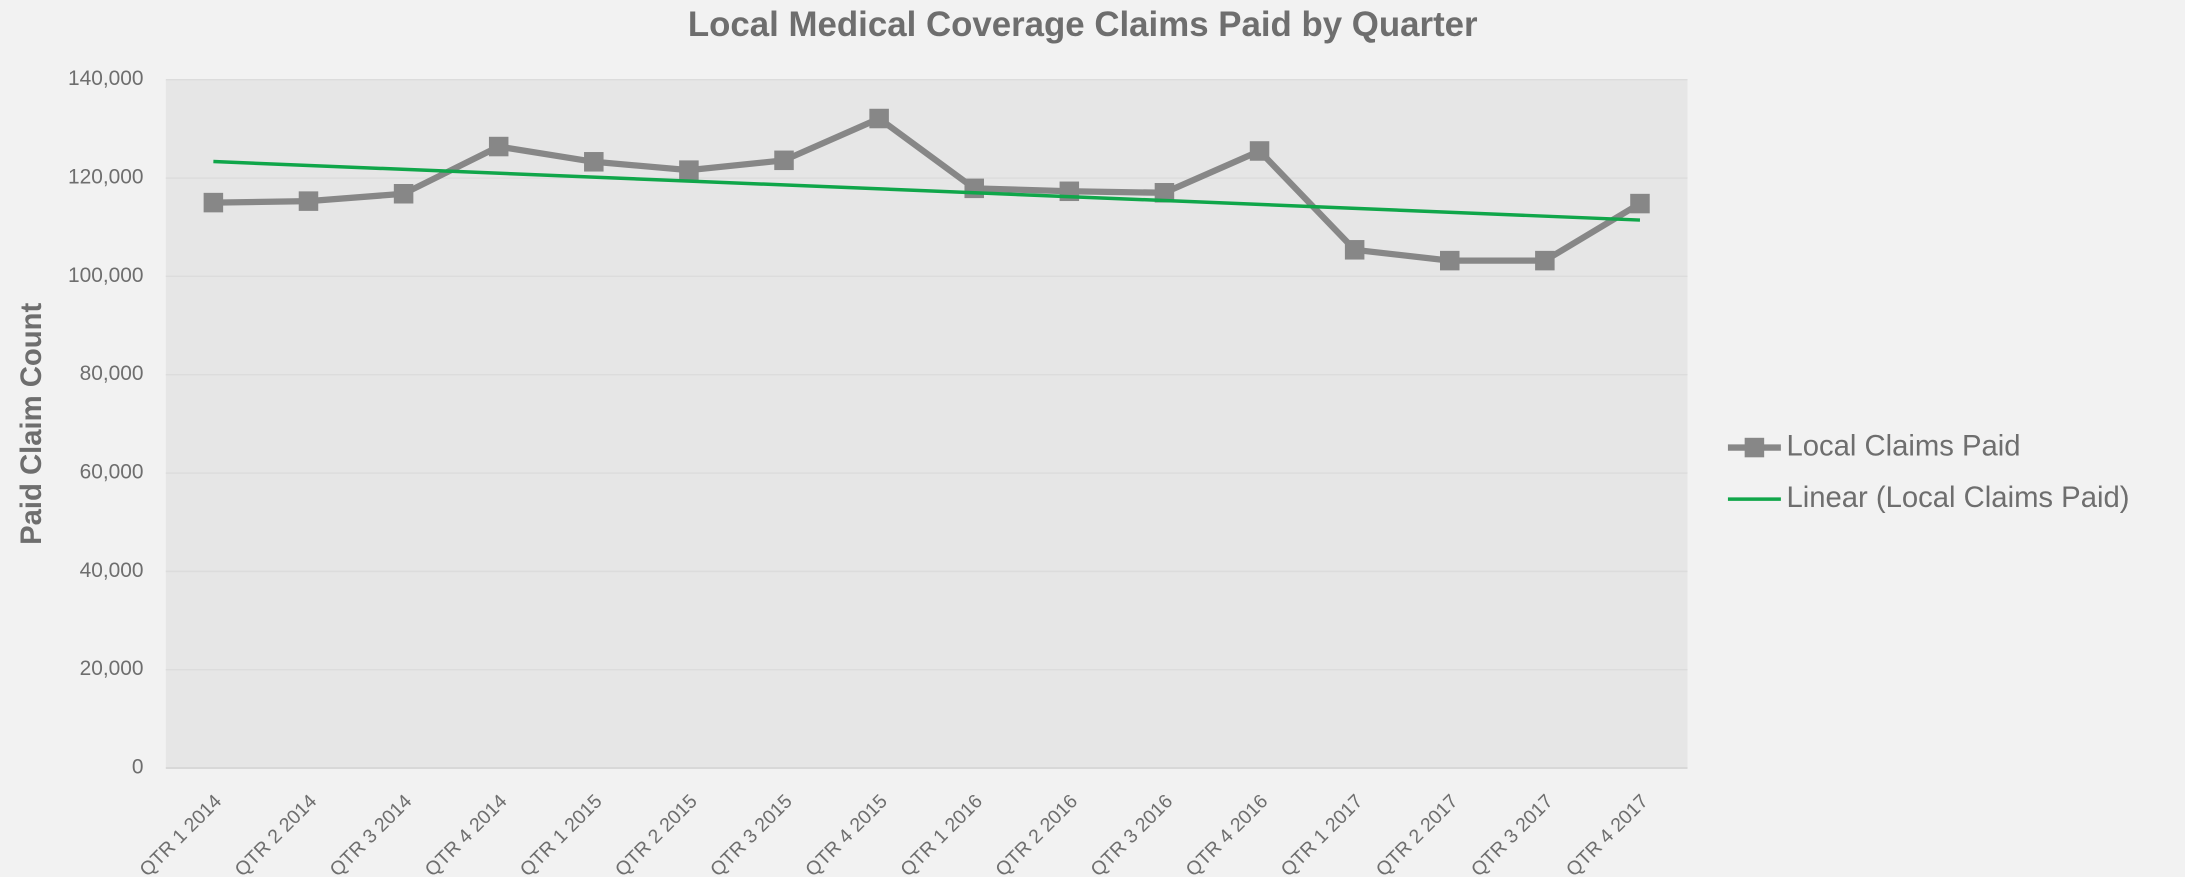 This screenshot has height=877, width=2185. What do you see at coordinates (561, 833) in the screenshot?
I see `x-tick-label: QTR 1 2015` at bounding box center [561, 833].